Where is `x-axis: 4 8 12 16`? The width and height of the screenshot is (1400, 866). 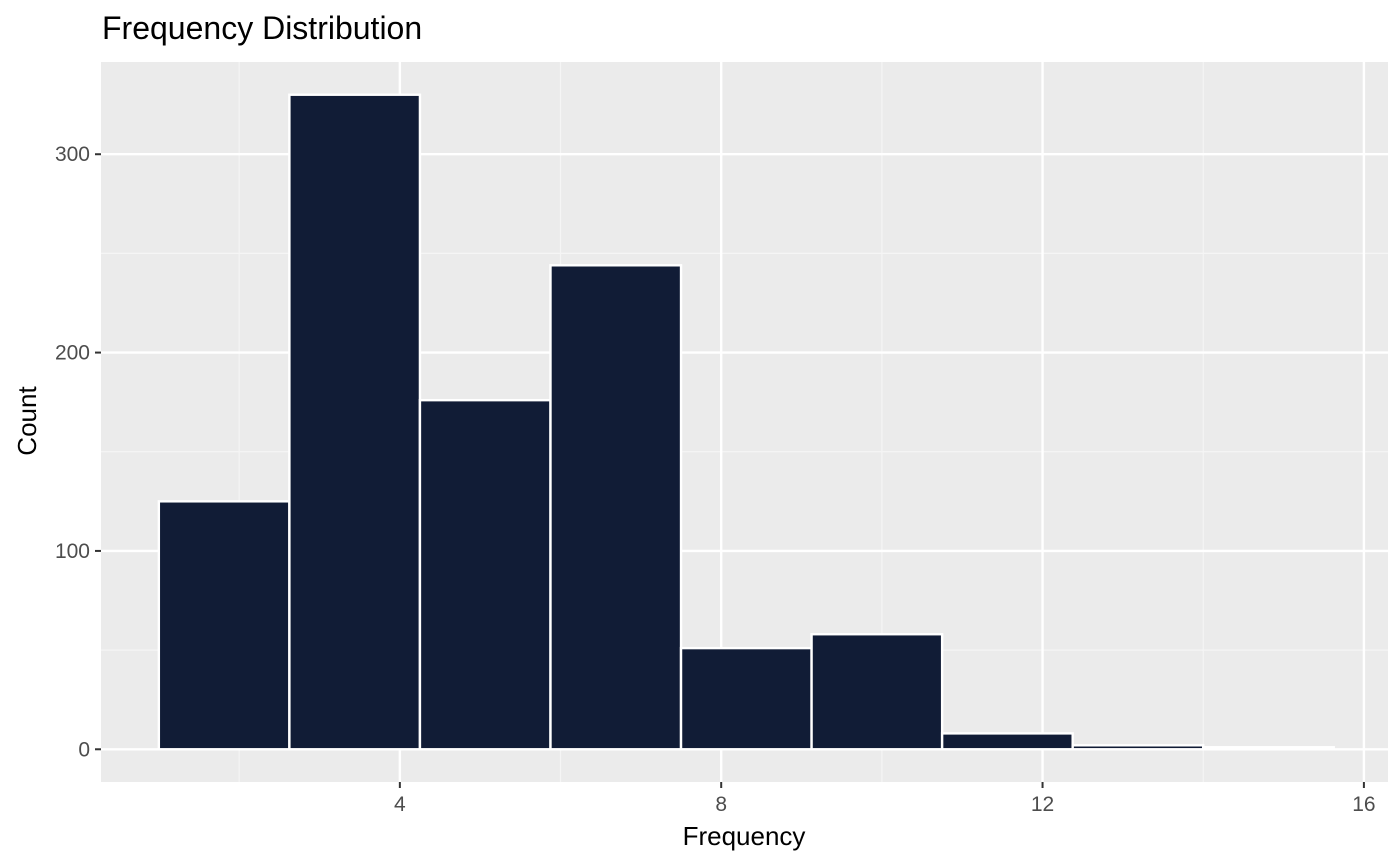 x-axis: 4 8 12 16 is located at coordinates (885, 799).